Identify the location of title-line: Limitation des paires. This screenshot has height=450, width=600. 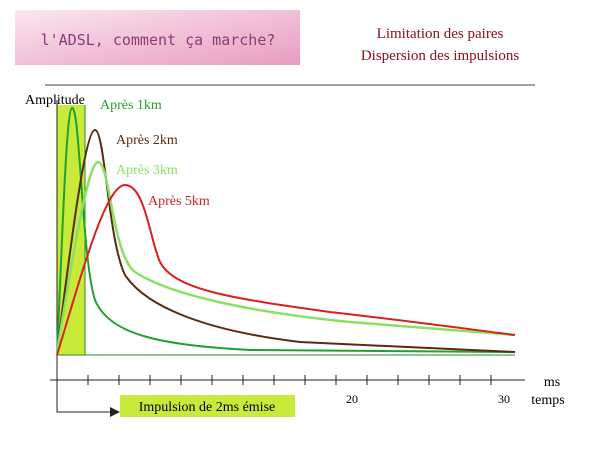
(440, 34).